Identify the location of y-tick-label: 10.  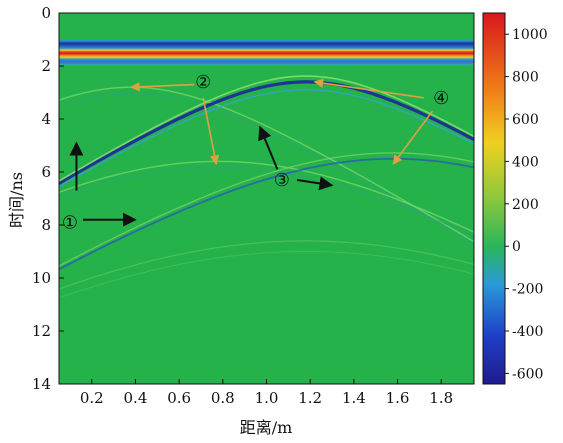
(41, 278).